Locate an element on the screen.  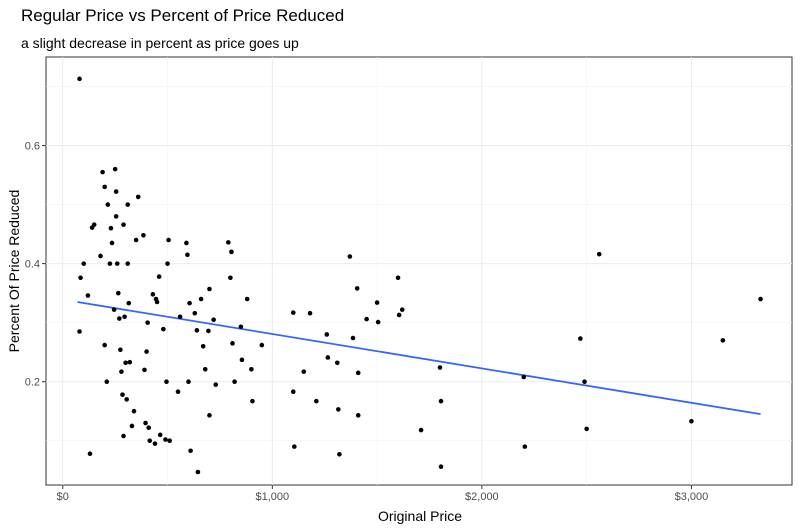
y-tick-label: 0.4 is located at coordinates (32, 265).